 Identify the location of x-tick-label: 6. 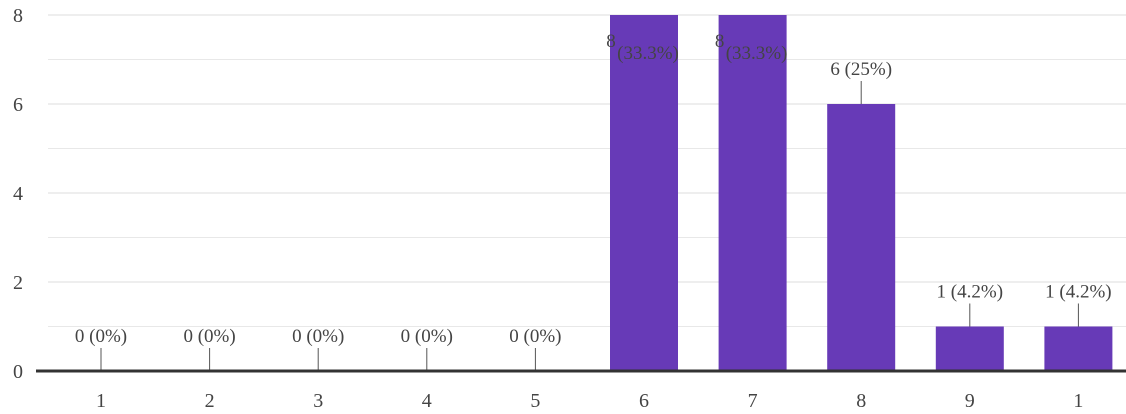
(644, 401).